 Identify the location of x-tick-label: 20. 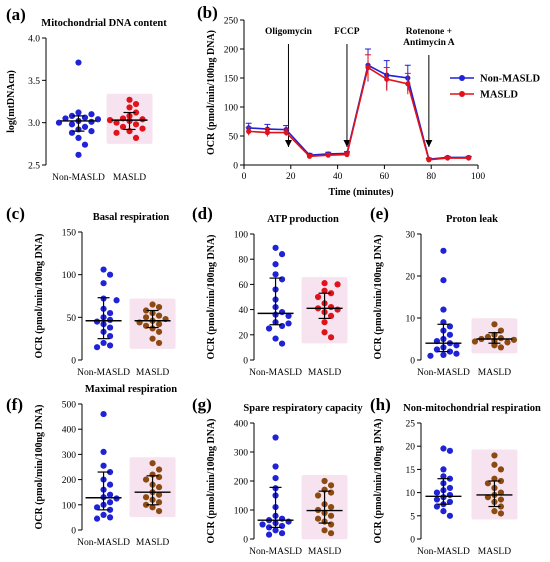
(291, 177).